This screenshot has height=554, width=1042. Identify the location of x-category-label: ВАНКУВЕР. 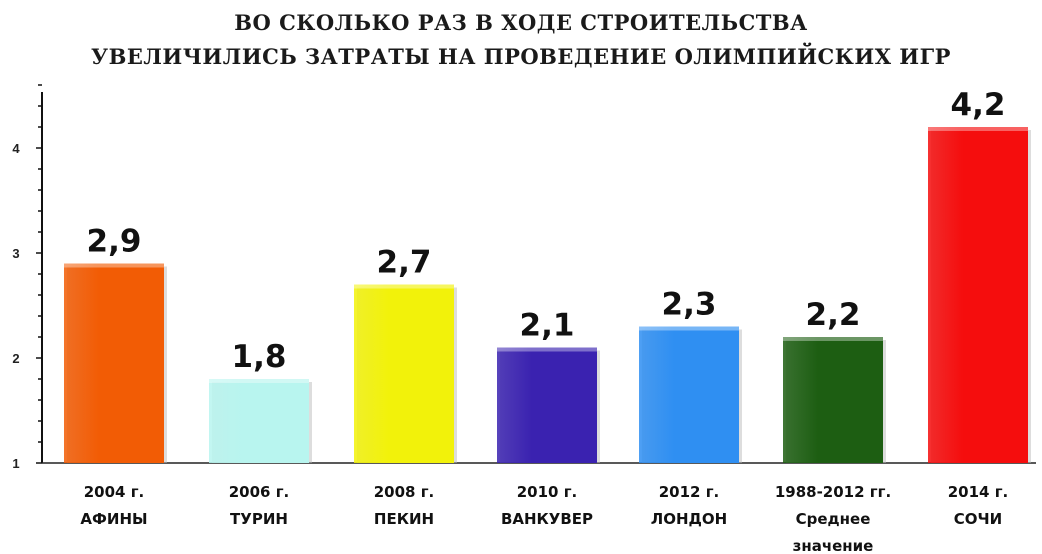
(547, 519).